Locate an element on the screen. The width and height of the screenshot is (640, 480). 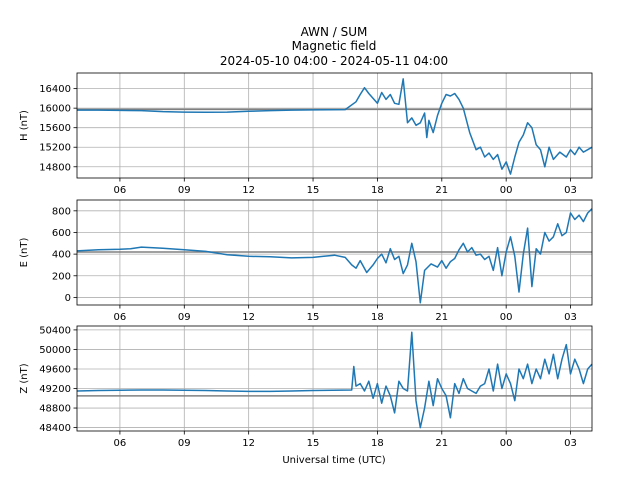
h-y-tick-label: 14800 is located at coordinates (55, 167).